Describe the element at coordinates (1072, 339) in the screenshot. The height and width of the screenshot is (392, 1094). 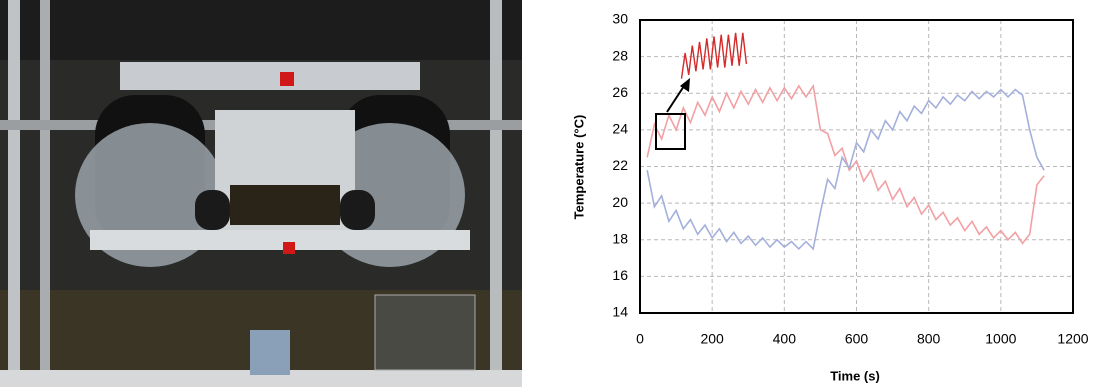
I see `x-tick-label: 1200` at that location.